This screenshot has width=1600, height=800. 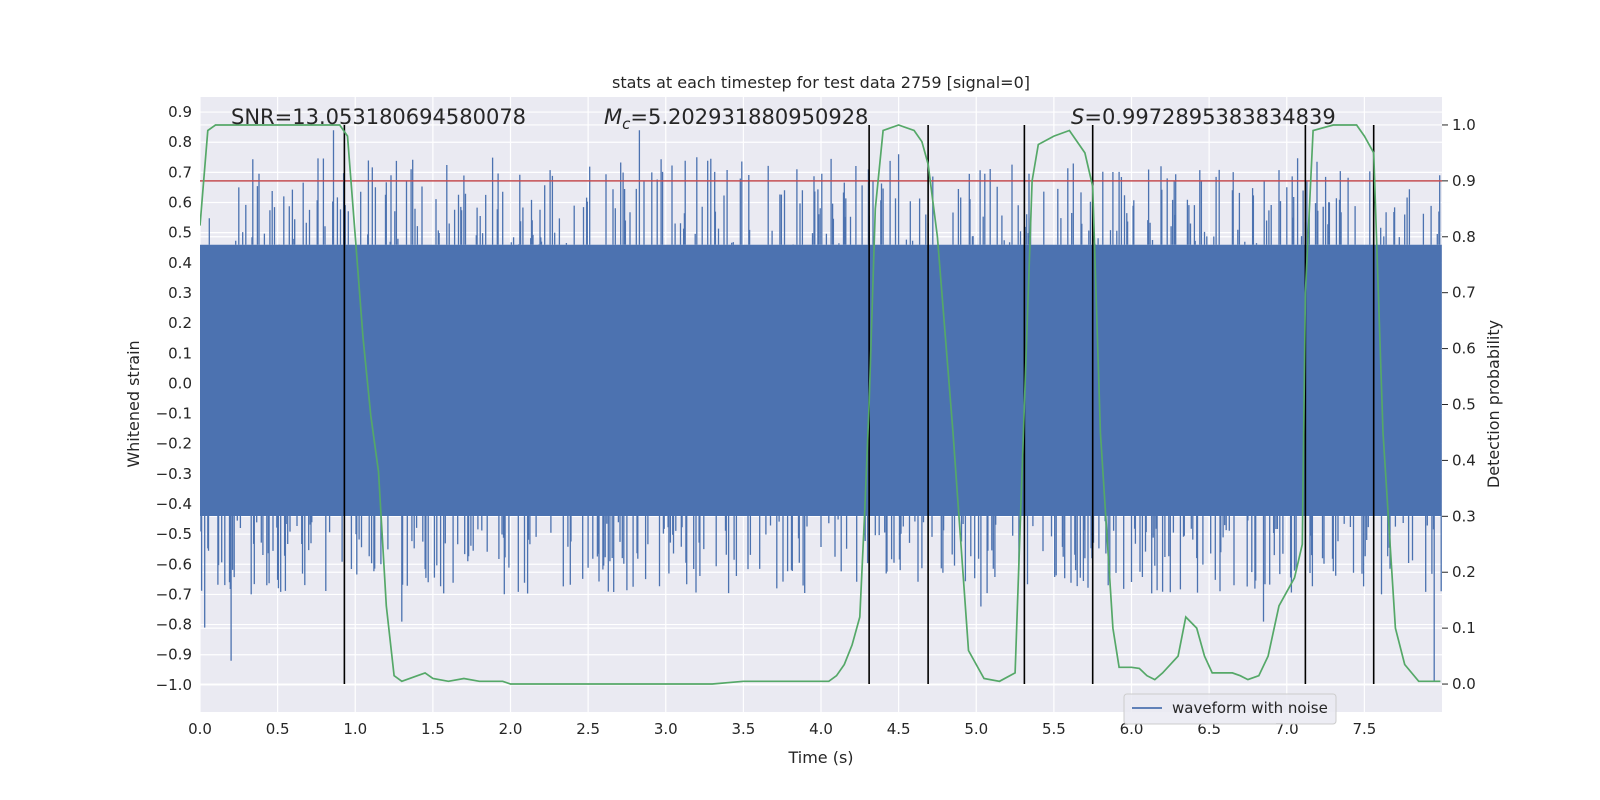 I want to click on y-tick-label: −0.3, so click(x=174, y=474).